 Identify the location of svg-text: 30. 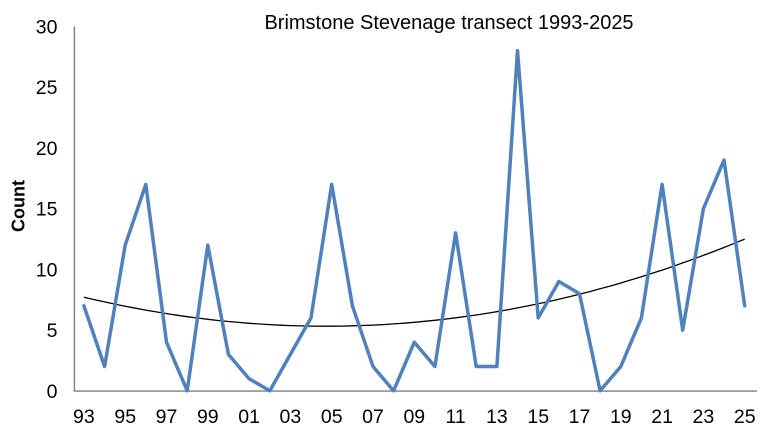
(47, 28).